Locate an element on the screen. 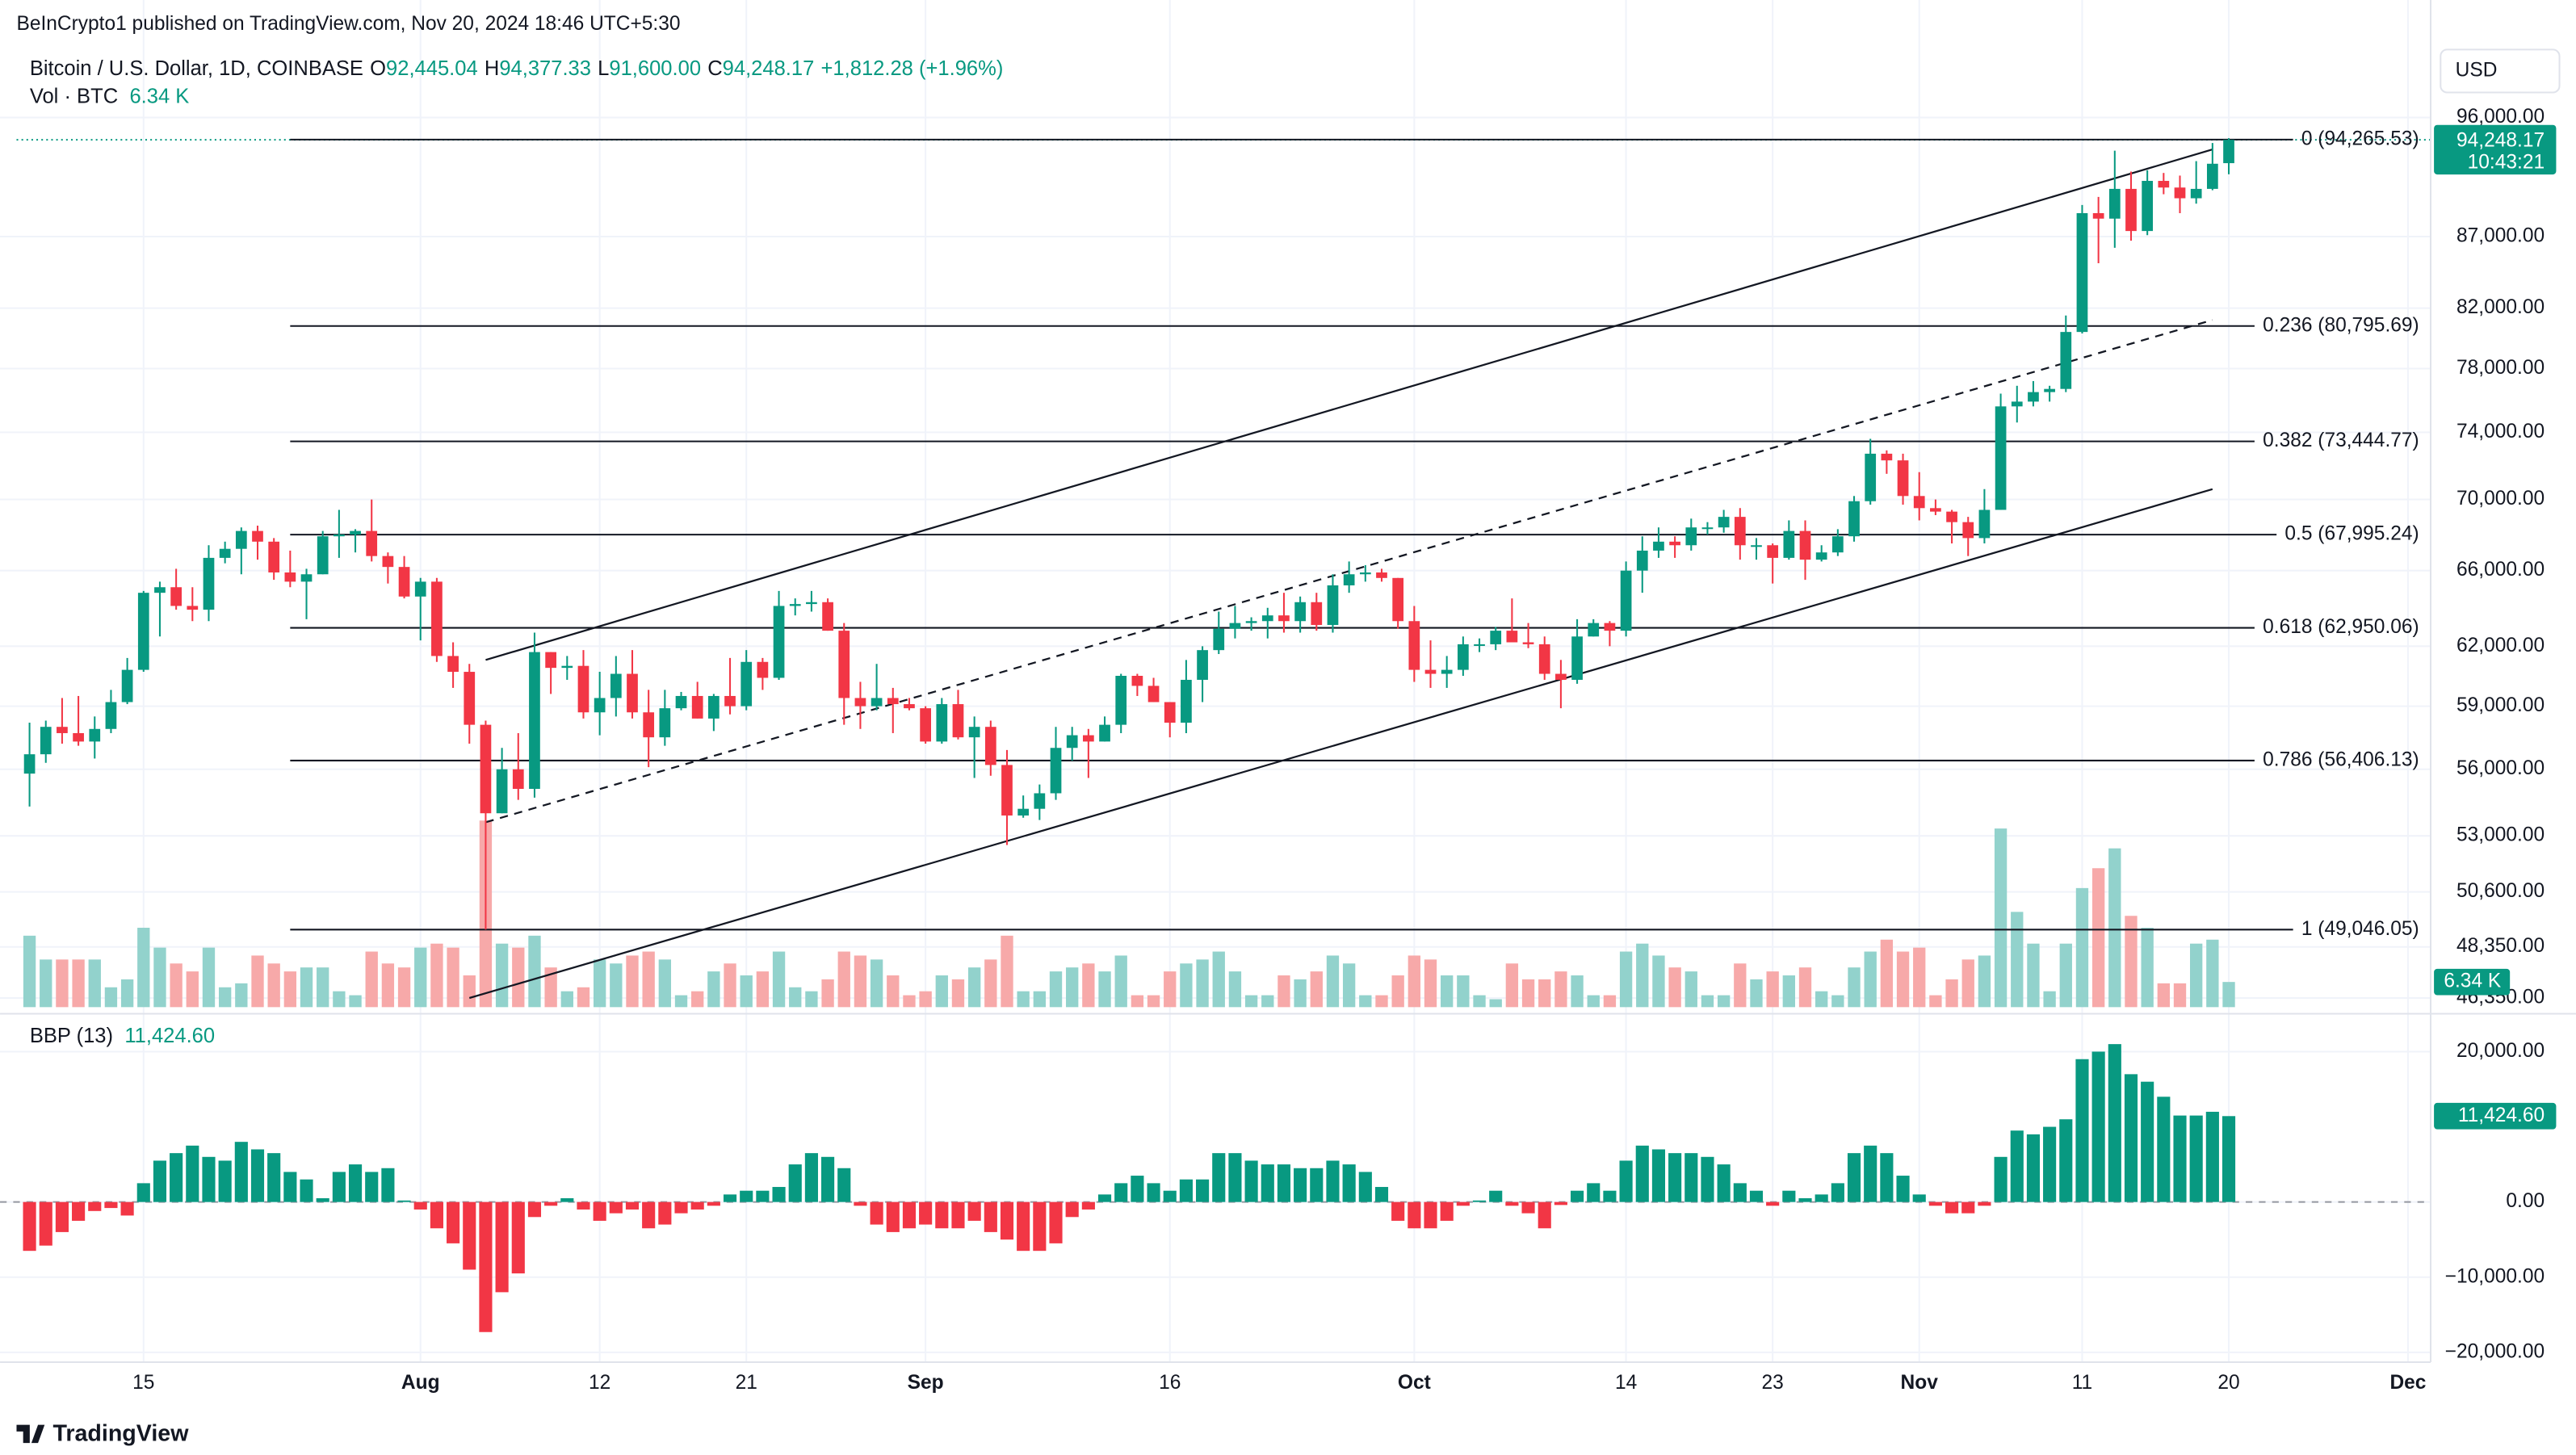 This screenshot has width=2576, height=1455. y-tick-label: 96,000.00 is located at coordinates (2500, 117).